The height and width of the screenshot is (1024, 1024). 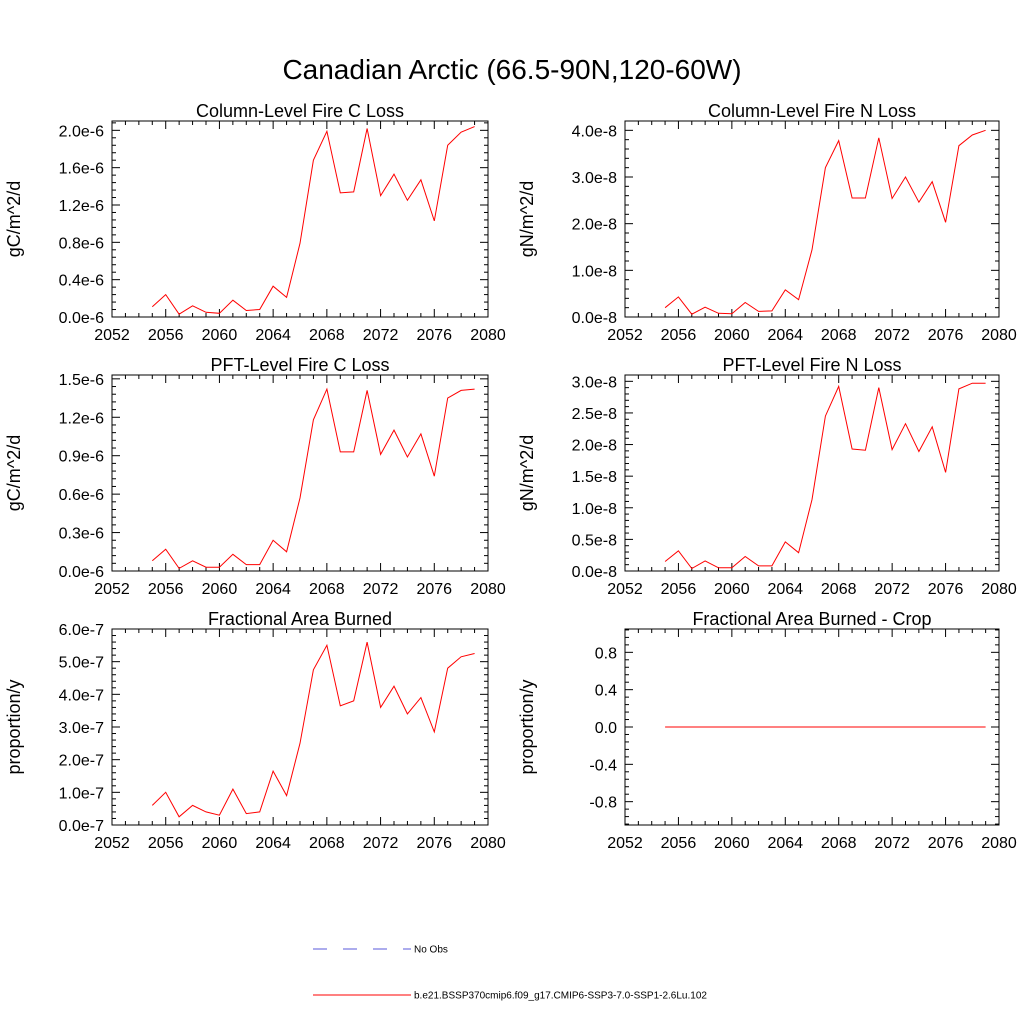 I want to click on y-tick-label: 0.0, so click(x=606, y=728).